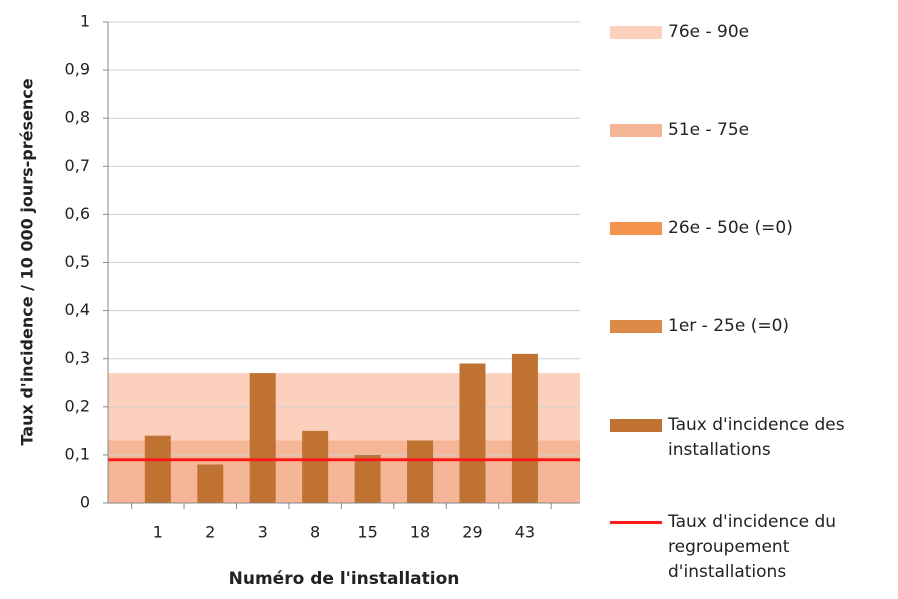 This screenshot has width=898, height=599. Describe the element at coordinates (77, 261) in the screenshot. I see `y-tick-label: 0,5` at that location.